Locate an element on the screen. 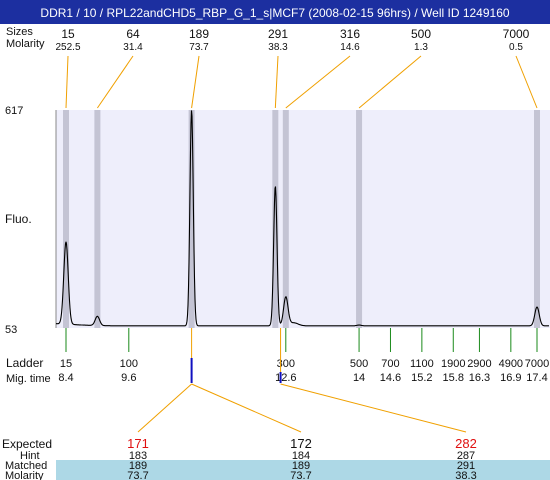 The height and width of the screenshot is (480, 550). ladder-mig-label: 17.4 is located at coordinates (536, 378).